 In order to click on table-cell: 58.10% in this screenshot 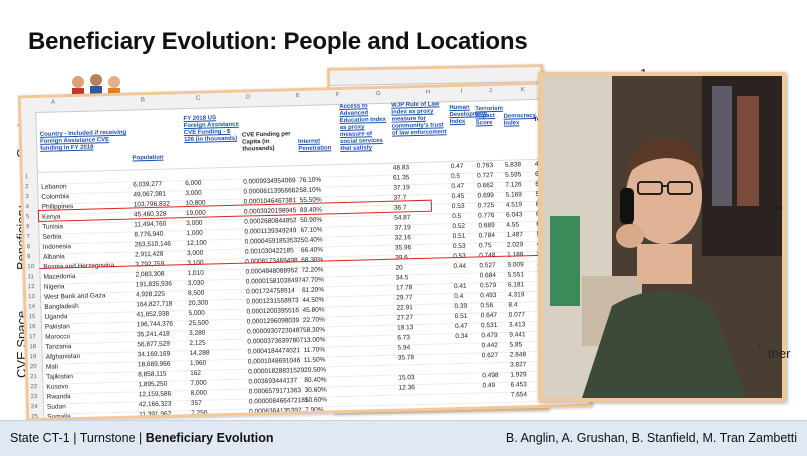, I will do `click(310, 190)`.